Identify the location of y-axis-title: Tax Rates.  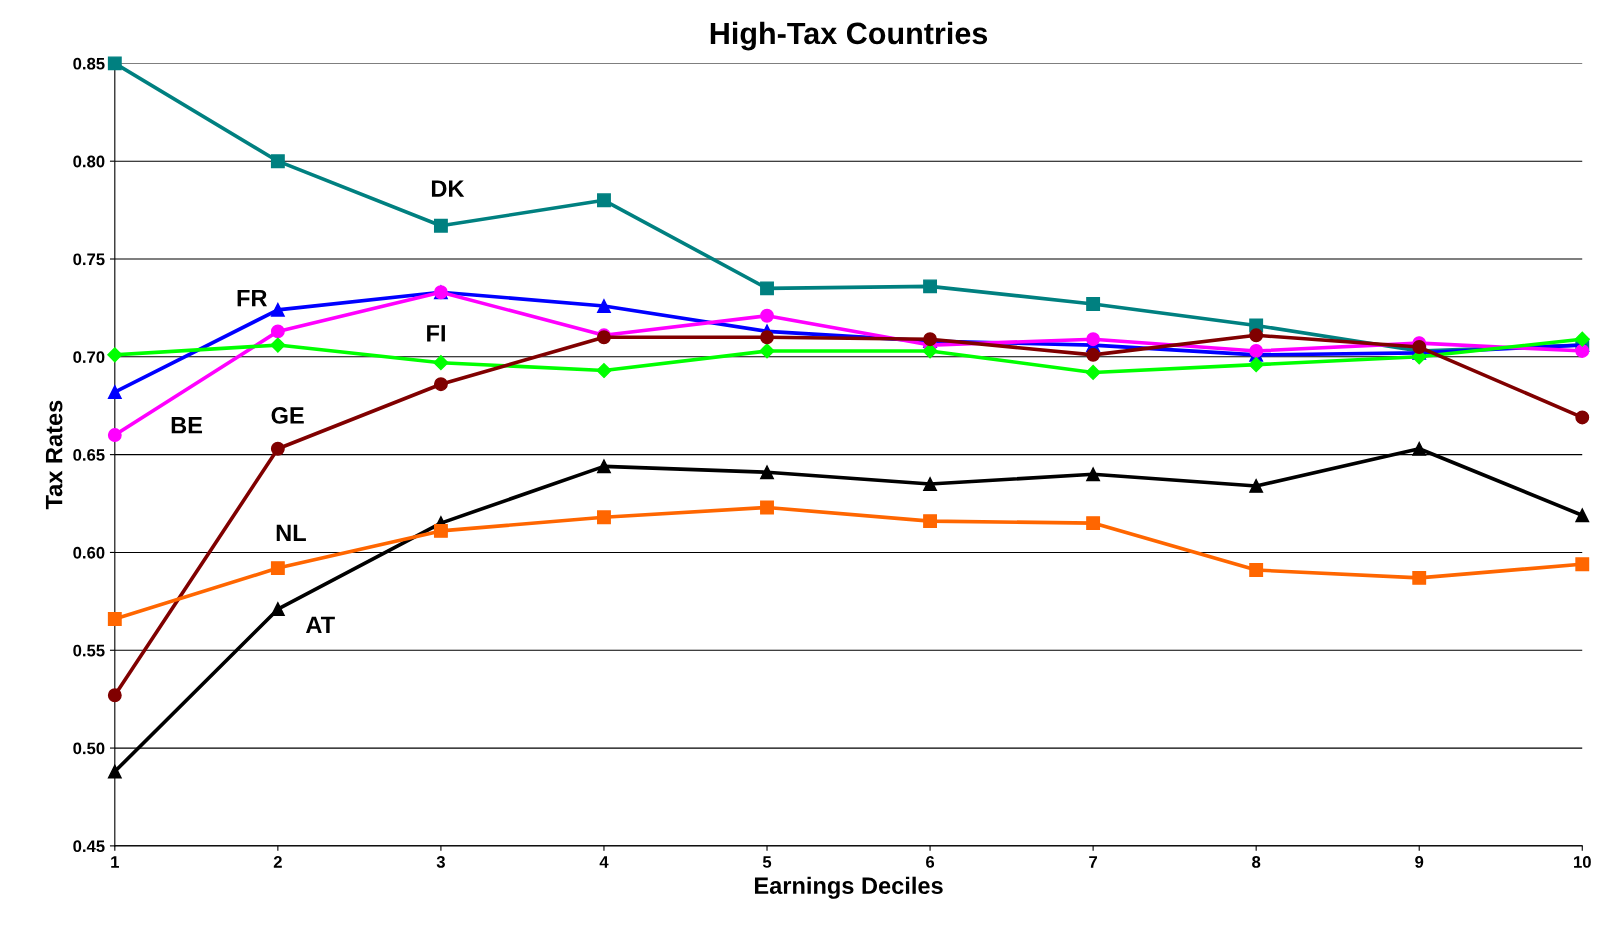
(54, 455).